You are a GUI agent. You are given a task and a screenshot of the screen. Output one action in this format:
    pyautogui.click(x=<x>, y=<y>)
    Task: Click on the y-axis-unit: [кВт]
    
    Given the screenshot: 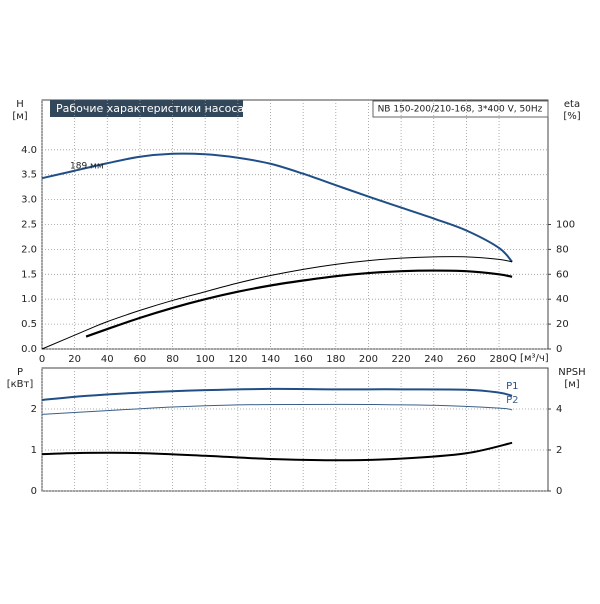 What is the action you would take?
    pyautogui.click(x=20, y=384)
    